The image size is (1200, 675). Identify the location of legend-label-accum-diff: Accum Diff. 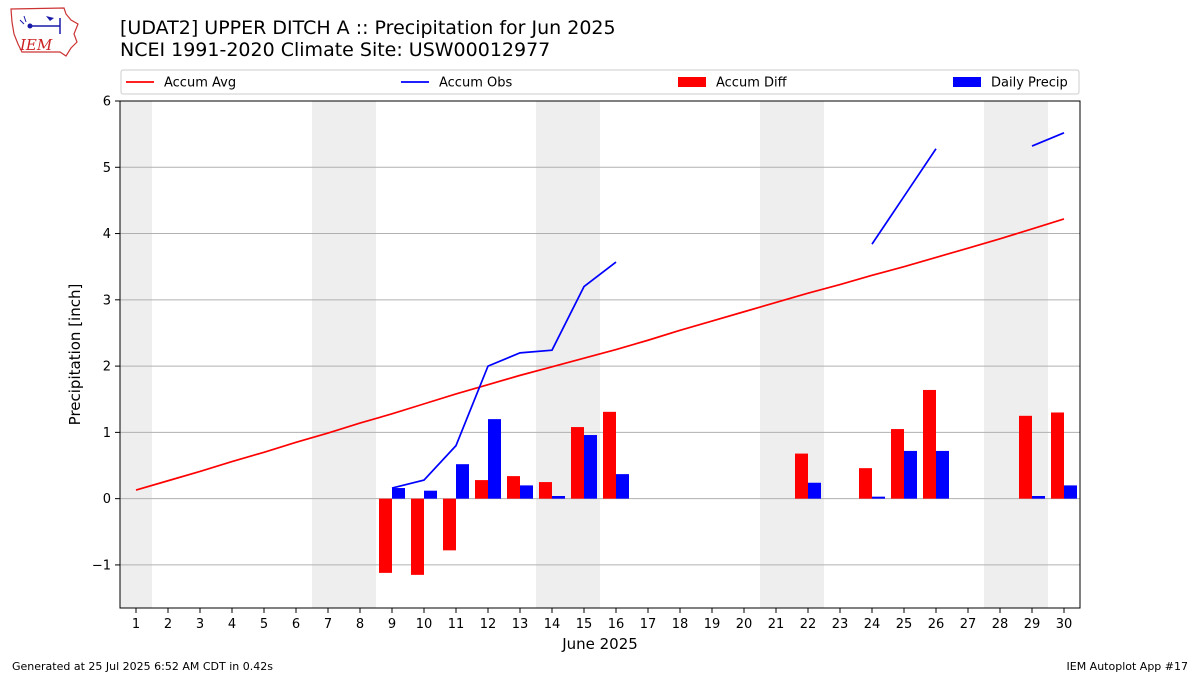
(752, 83).